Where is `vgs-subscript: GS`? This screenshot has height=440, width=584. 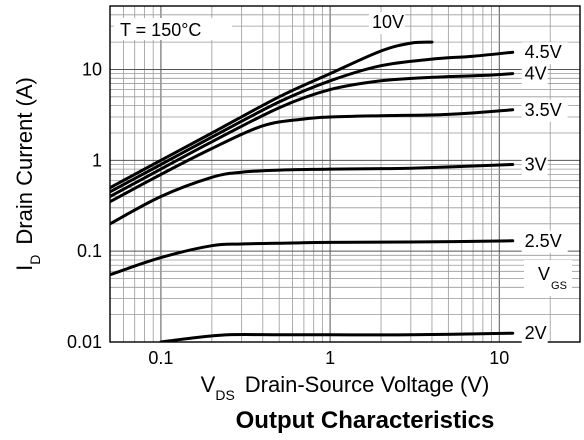
vgs-subscript: GS is located at coordinates (559, 286).